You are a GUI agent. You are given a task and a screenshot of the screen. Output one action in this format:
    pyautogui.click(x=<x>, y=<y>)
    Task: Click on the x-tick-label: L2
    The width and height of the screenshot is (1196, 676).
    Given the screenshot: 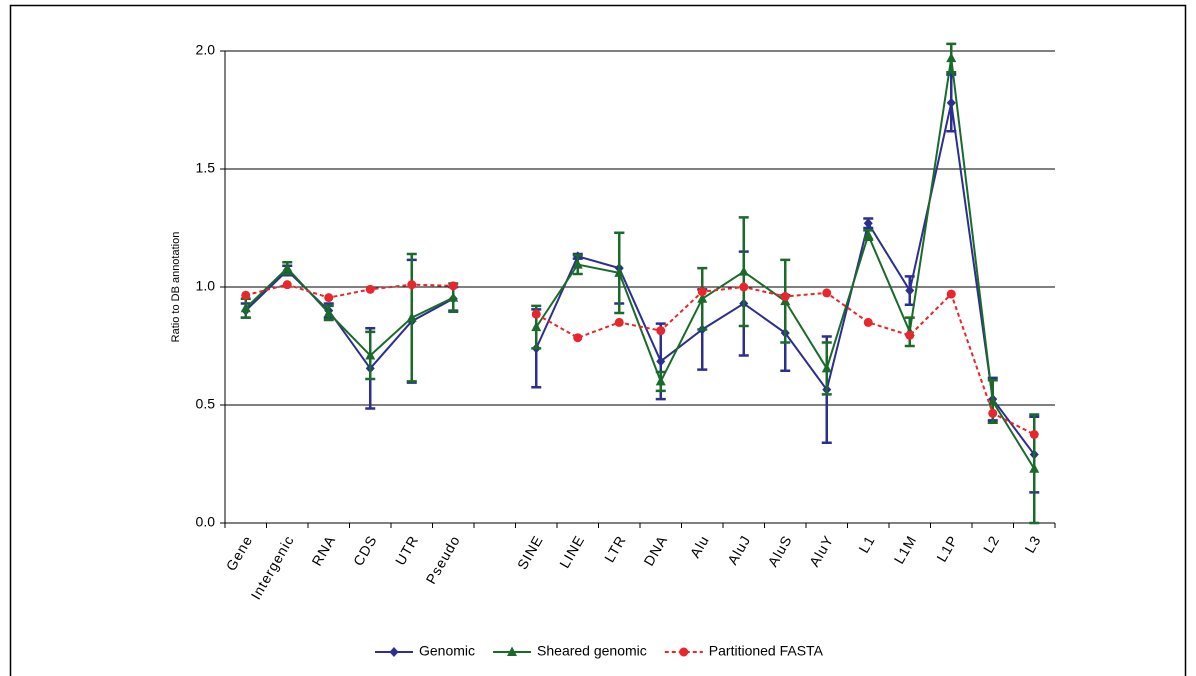 What is the action you would take?
    pyautogui.click(x=991, y=543)
    